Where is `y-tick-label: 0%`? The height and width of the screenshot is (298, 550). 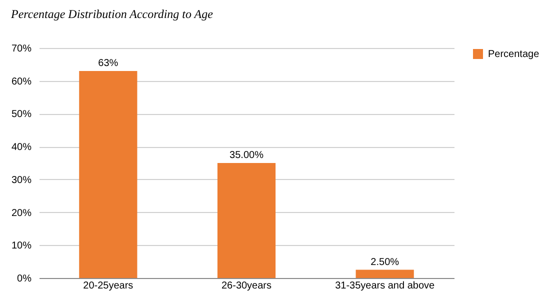
y-tick-label: 0% is located at coordinates (24, 279).